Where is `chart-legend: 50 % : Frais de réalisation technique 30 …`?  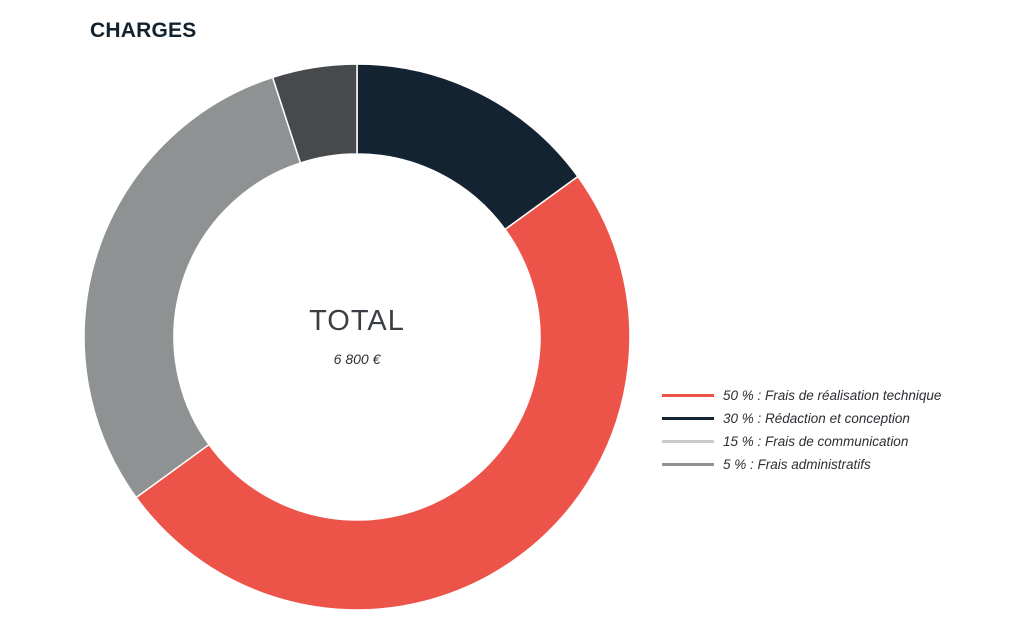
chart-legend: 50 % : Frais de réalisation technique 30 … is located at coordinates (801, 430).